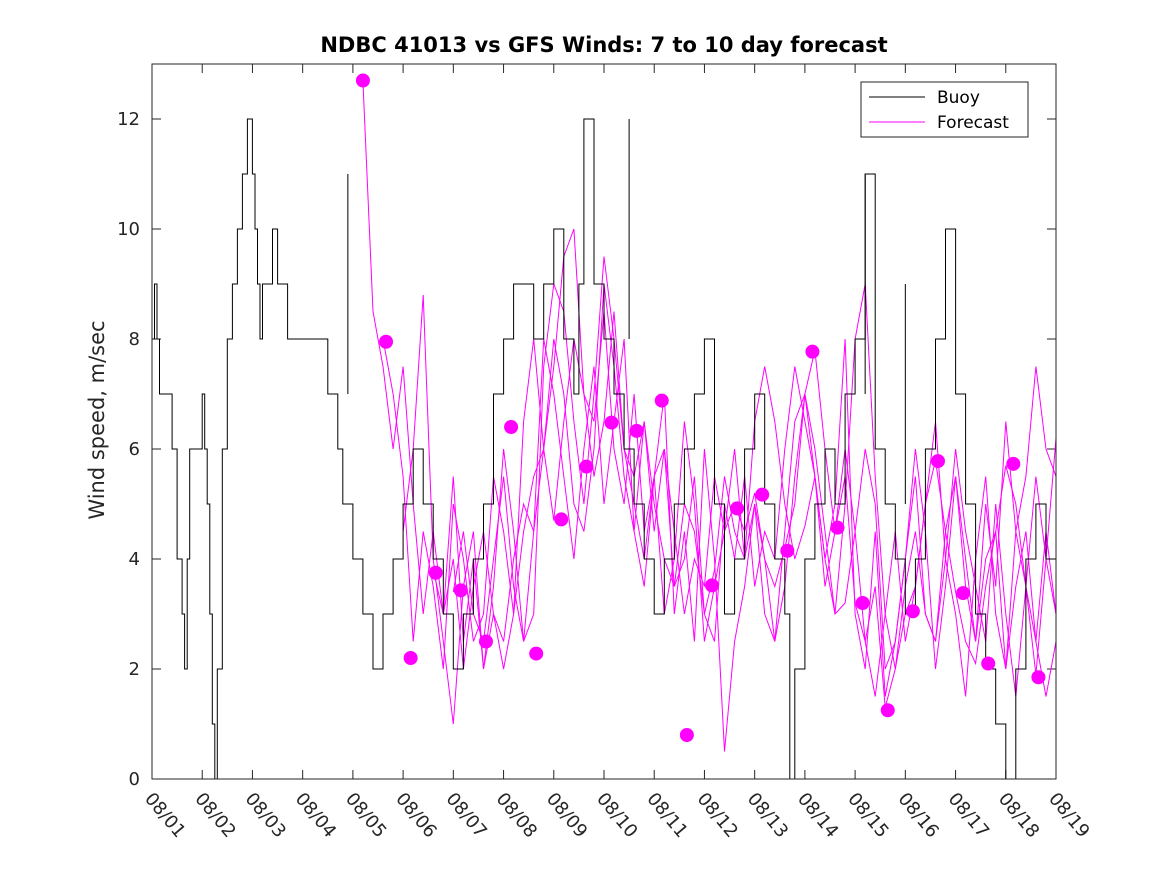  I want to click on y-tick-label: 0, so click(134, 779).